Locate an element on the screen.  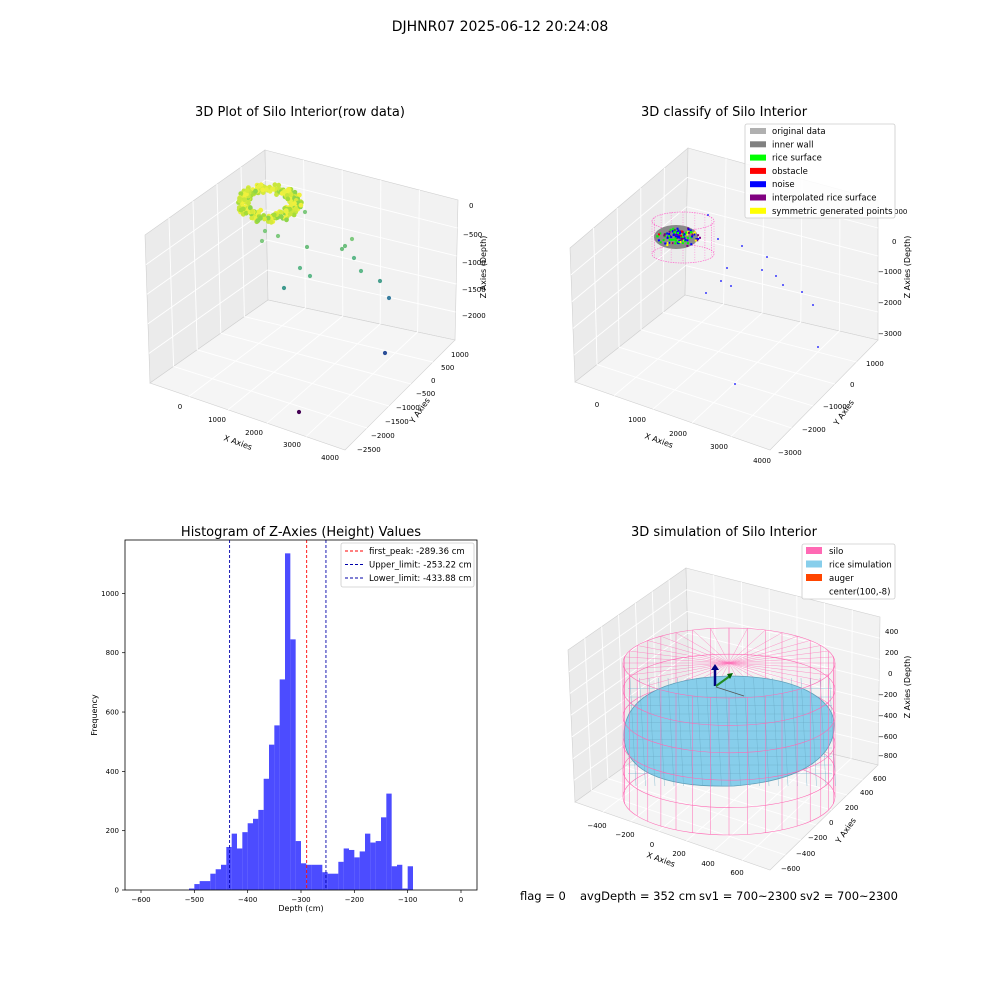
histogram-ylabel: Frequency is located at coordinates (94, 715).